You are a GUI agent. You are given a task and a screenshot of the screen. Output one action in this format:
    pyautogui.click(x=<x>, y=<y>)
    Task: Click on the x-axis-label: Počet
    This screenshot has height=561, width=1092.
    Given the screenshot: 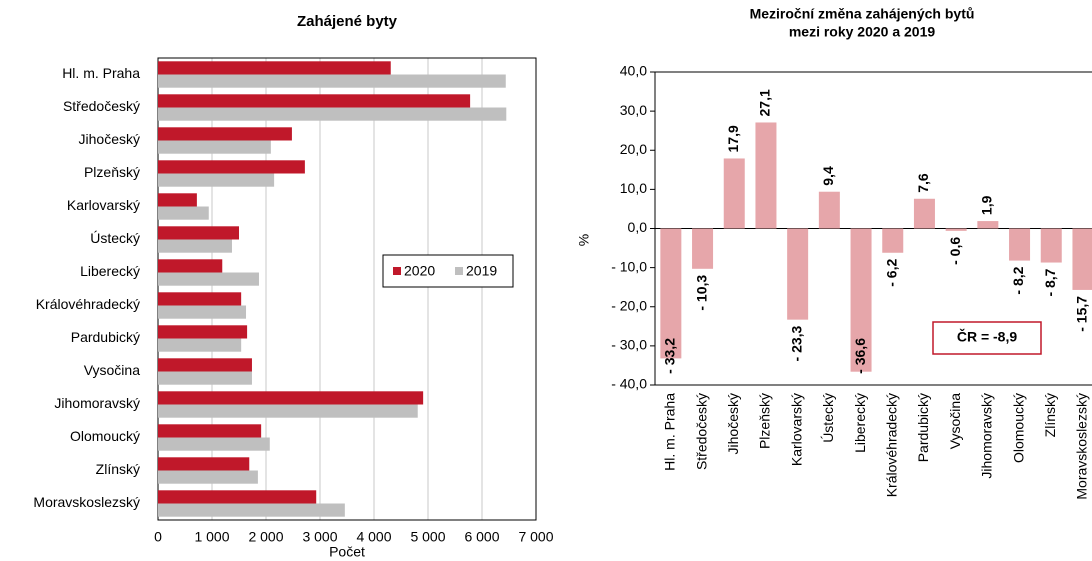 What is the action you would take?
    pyautogui.click(x=347, y=552)
    